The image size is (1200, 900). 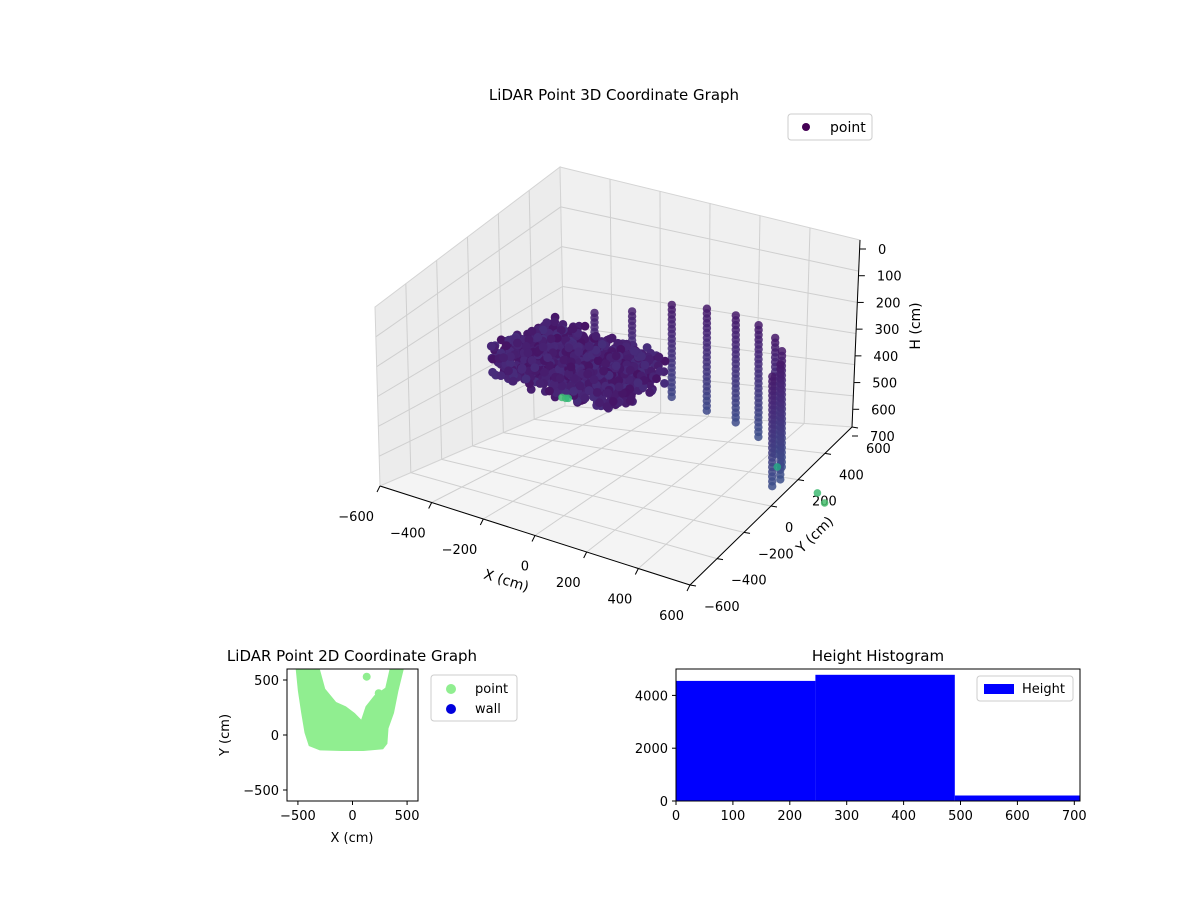 I want to click on h-axis-label-3d: H (cm), so click(x=916, y=325).